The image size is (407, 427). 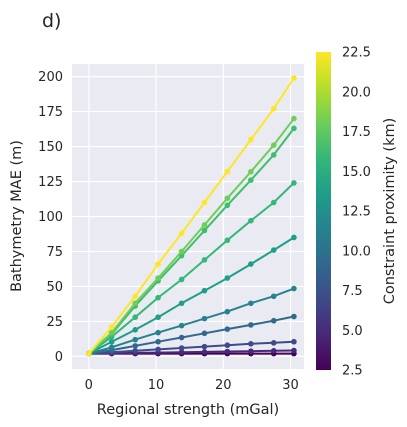 I want to click on panel-label: d), so click(x=51, y=21).